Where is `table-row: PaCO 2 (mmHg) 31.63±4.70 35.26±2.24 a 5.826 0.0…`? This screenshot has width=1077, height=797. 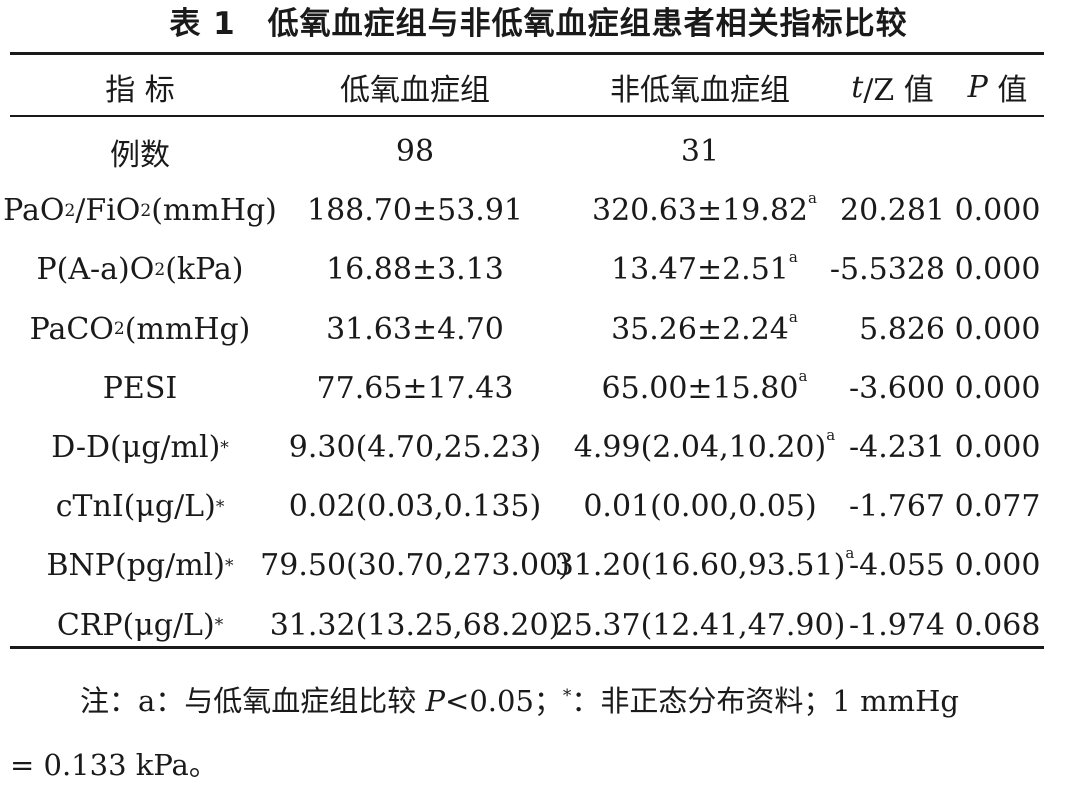 table-row: PaCO 2 (mmHg) 31.63±4.70 35.26±2.24 a 5.826 0.0… is located at coordinates (527, 329).